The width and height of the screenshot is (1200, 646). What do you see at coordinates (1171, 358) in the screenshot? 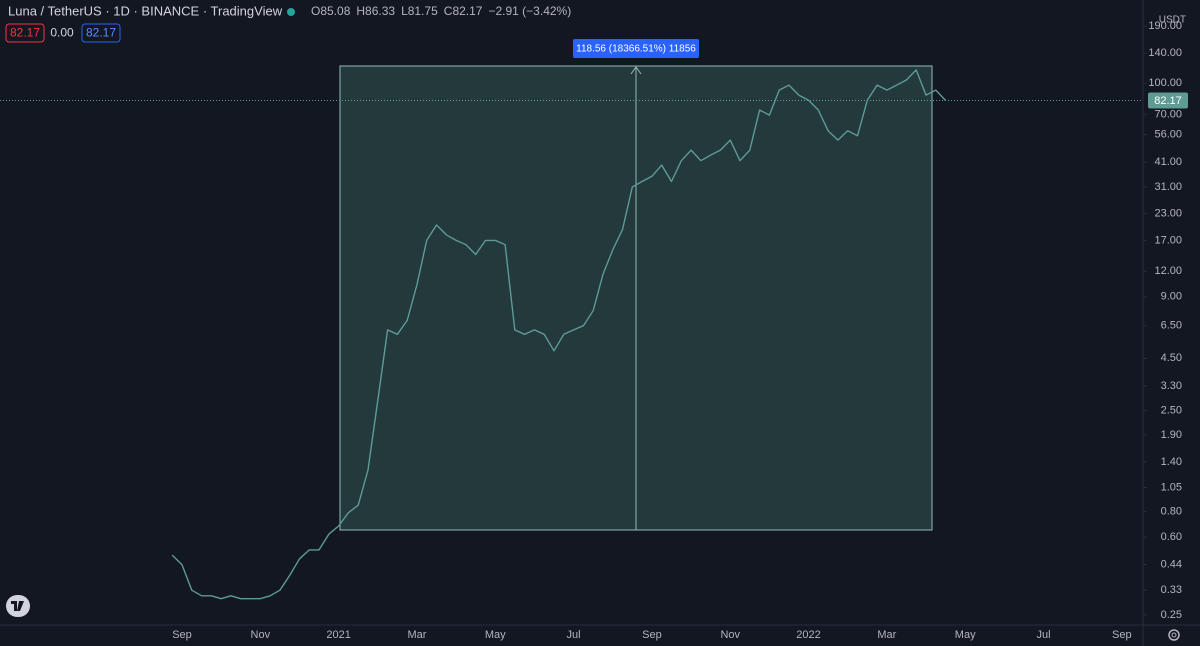
I see `y-tick-label: 4.50` at bounding box center [1171, 358].